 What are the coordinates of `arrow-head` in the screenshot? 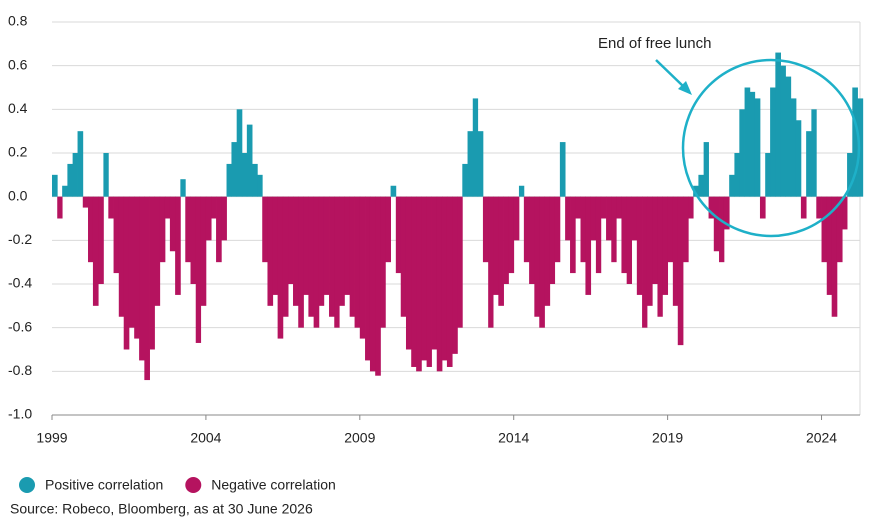 It's located at (685, 88).